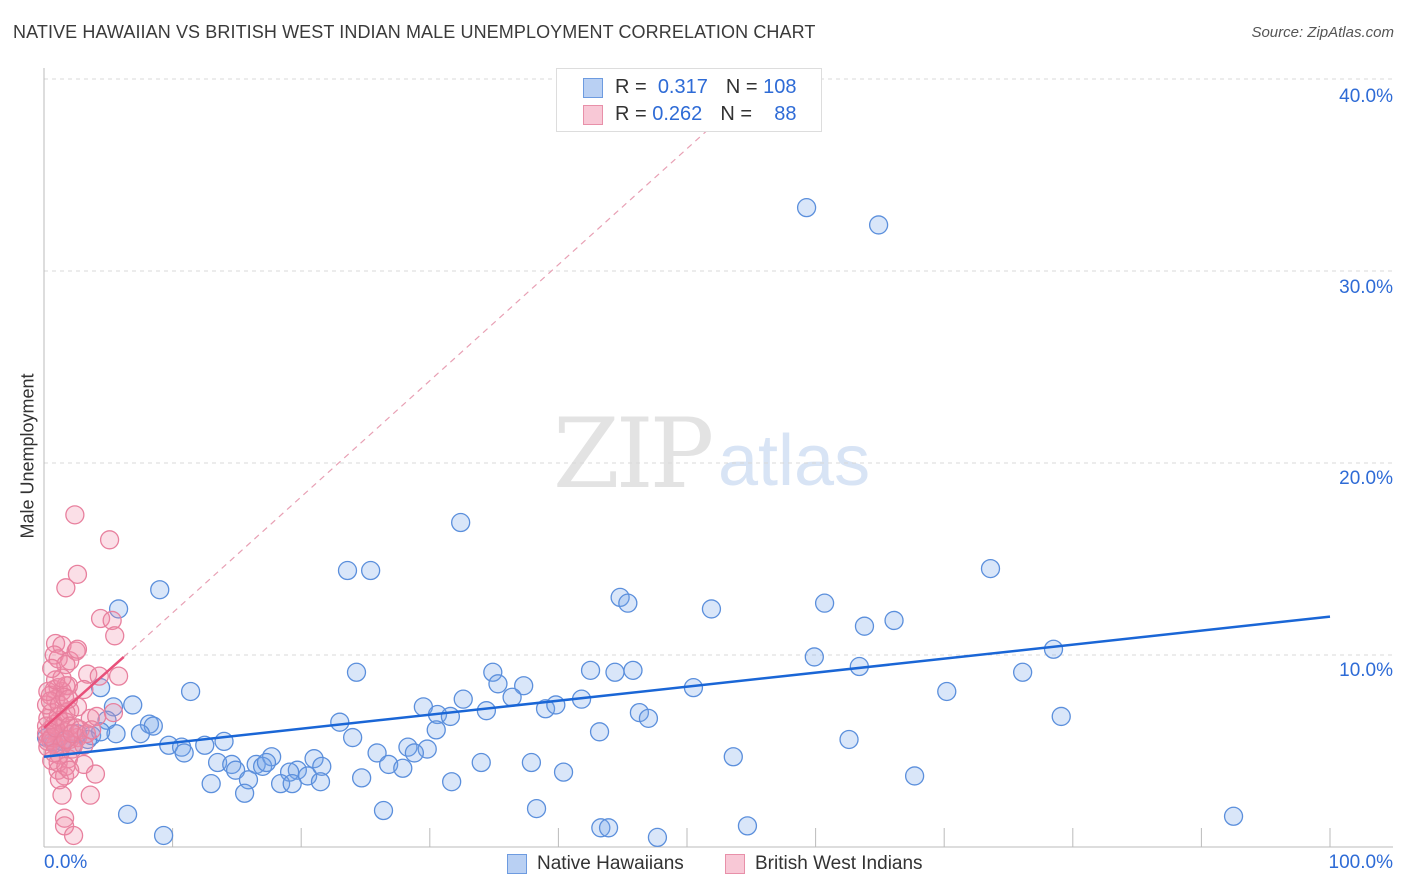  What do you see at coordinates (690, 87) in the screenshot?
I see `legend-row-native-hawaiians: R = 0.317 N = 108` at bounding box center [690, 87].